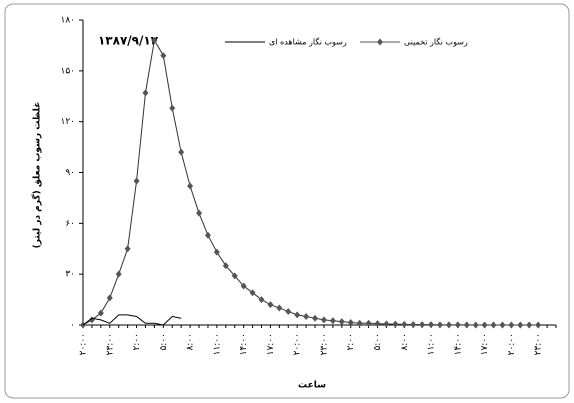 The image size is (574, 403). Describe the element at coordinates (70, 173) in the screenshot. I see `y-tick-label: ۹۰` at that location.